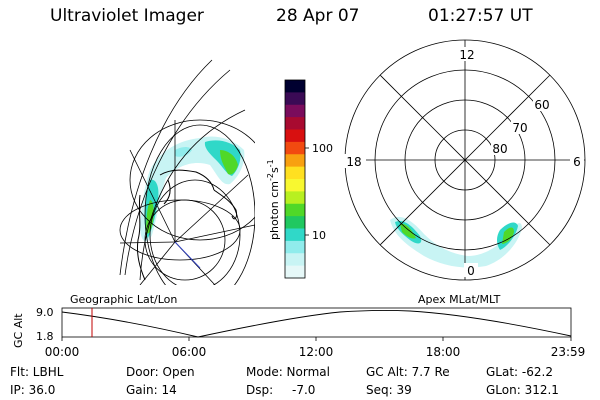 Image resolution: width=600 pixels, height=400 pixels. What do you see at coordinates (127, 16) in the screenshot?
I see `app-title: Ultraviolet Imager` at bounding box center [127, 16].